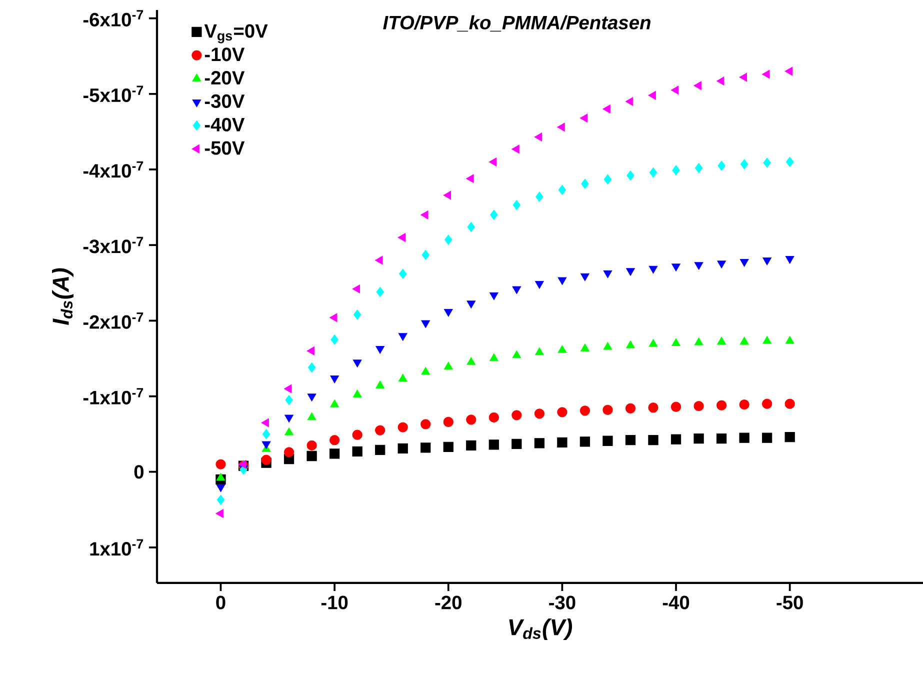  I want to click on x-tick-label: -30, so click(562, 603).